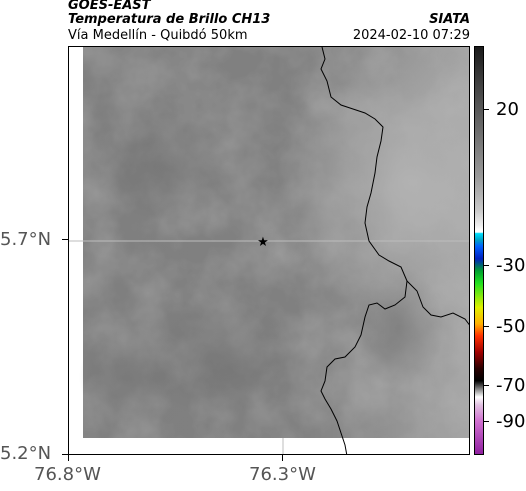 The height and width of the screenshot is (491, 526). Describe the element at coordinates (109, 6) in the screenshot. I see `satellite-title: GOES-EAST` at that location.